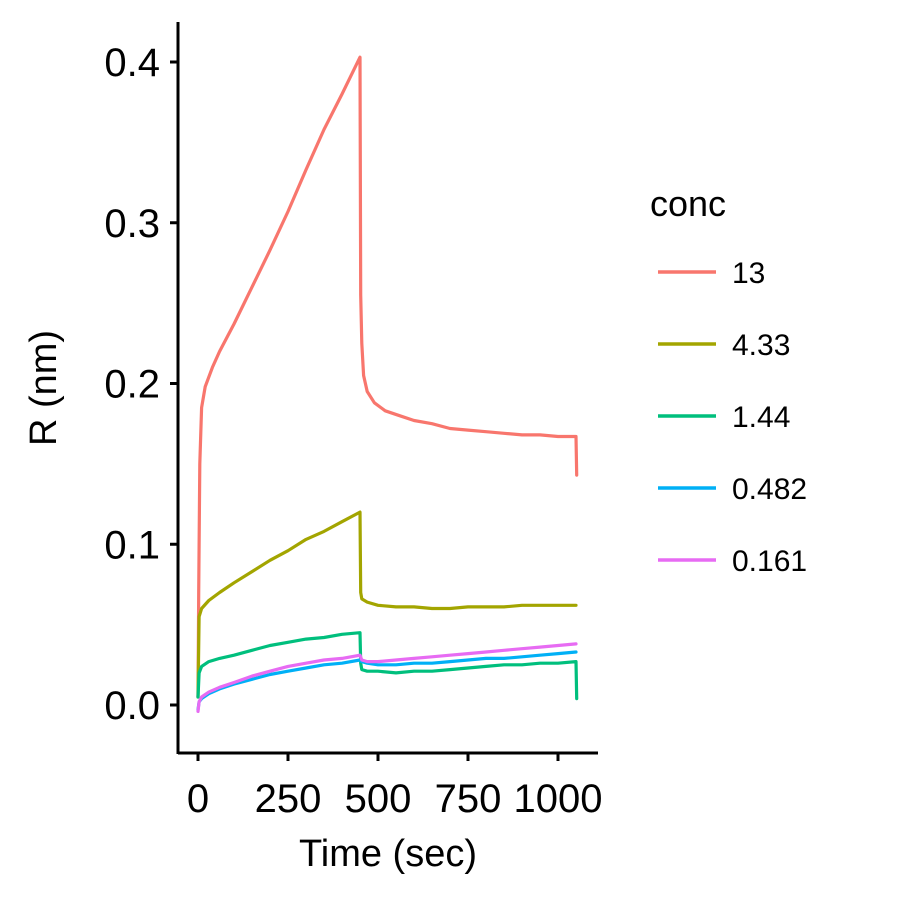 Image resolution: width=900 pixels, height=900 pixels. Describe the element at coordinates (761, 345) in the screenshot. I see `legend-label-1: 4.33` at that location.